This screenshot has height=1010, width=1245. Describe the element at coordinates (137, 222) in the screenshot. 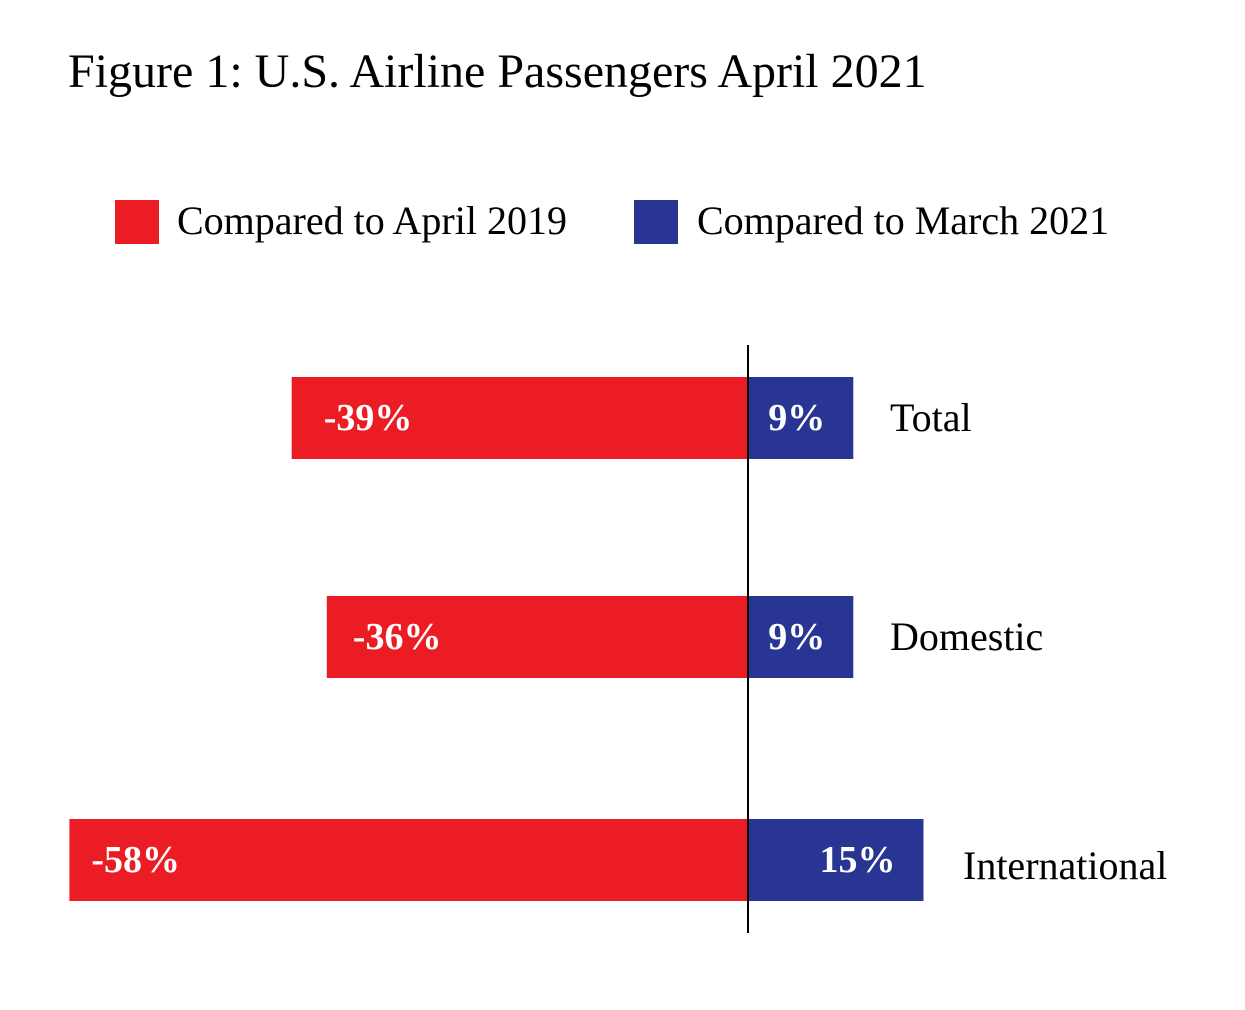

I see `legend-swatch-april-2019` at that location.